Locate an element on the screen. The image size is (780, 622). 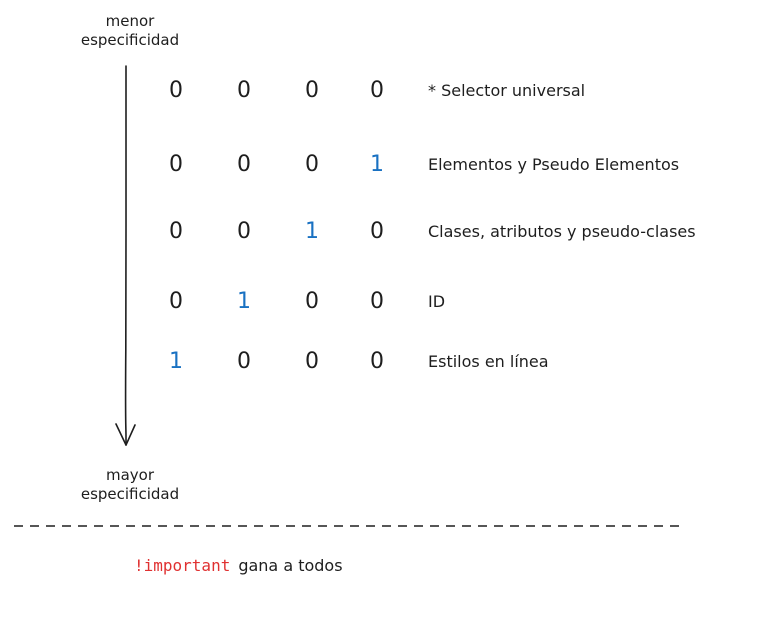
label-menor-especificidad: menor especificidad is located at coordinates (130, 31).